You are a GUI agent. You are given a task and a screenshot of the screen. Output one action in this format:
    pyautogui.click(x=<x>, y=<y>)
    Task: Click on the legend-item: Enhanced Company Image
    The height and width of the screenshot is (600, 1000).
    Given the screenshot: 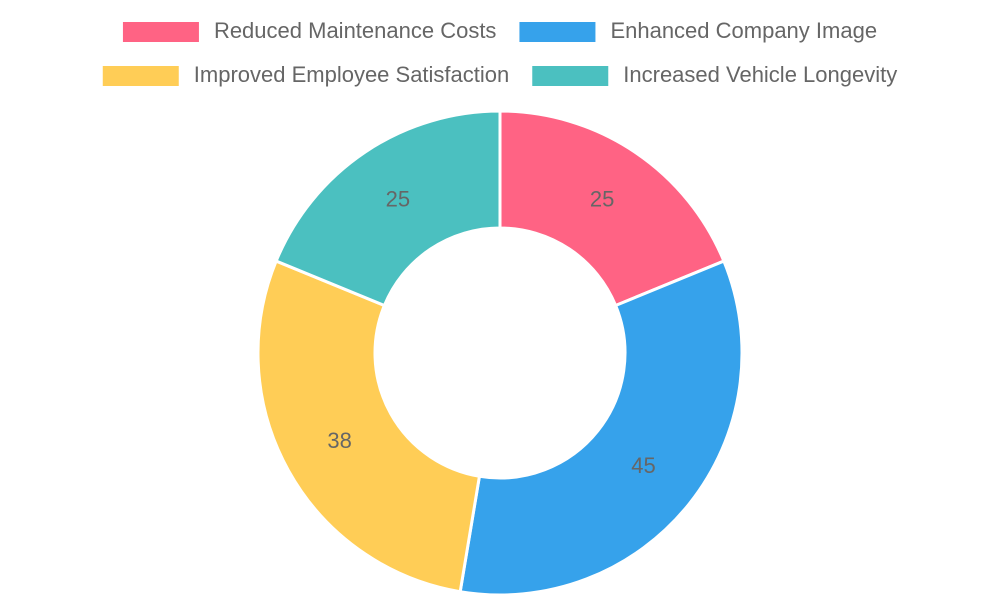 What is the action you would take?
    pyautogui.click(x=698, y=30)
    